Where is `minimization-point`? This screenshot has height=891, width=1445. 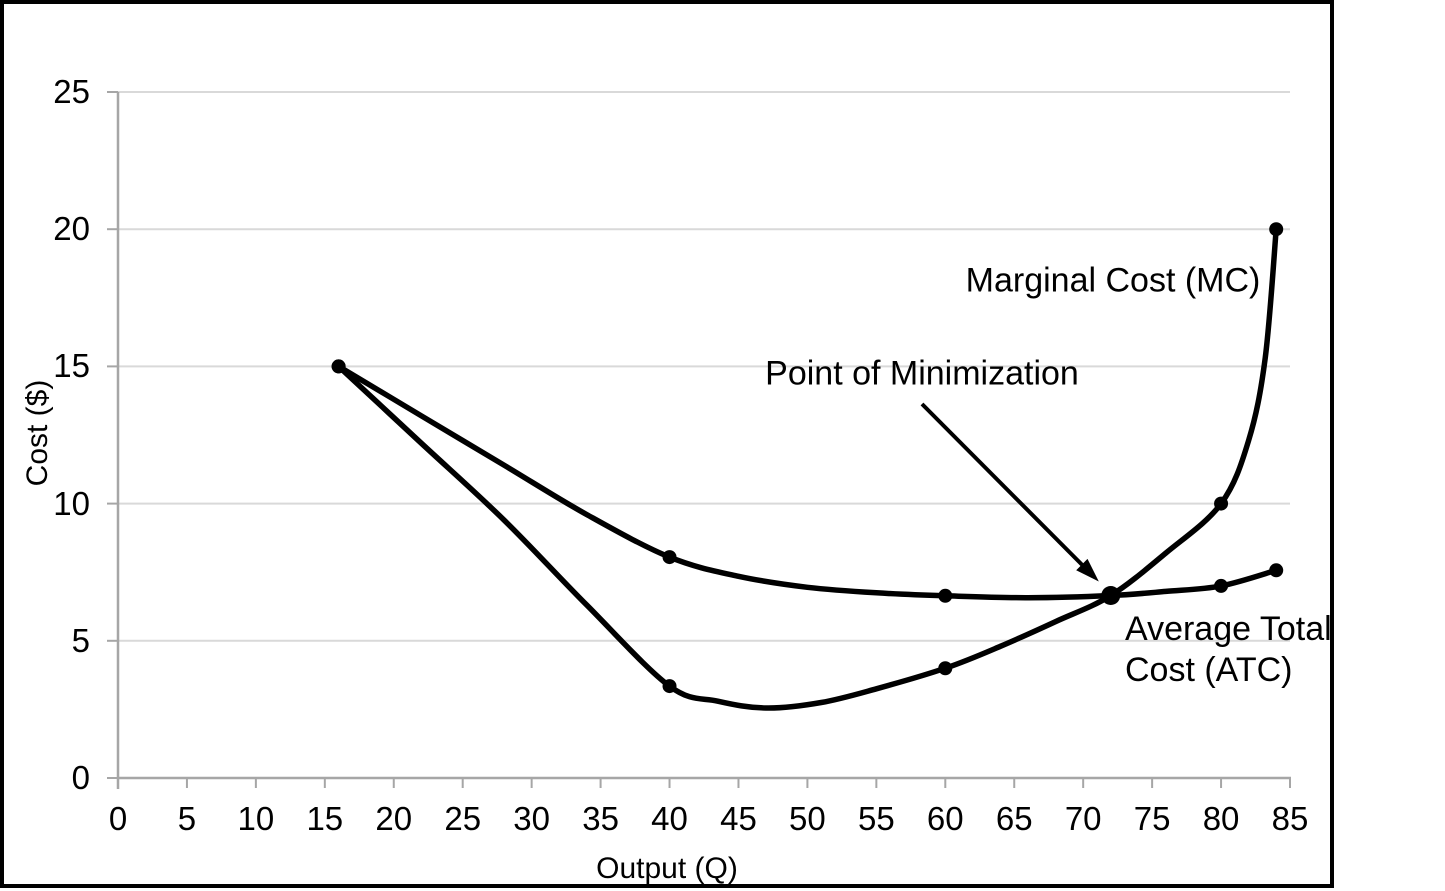 minimization-point is located at coordinates (1111, 596).